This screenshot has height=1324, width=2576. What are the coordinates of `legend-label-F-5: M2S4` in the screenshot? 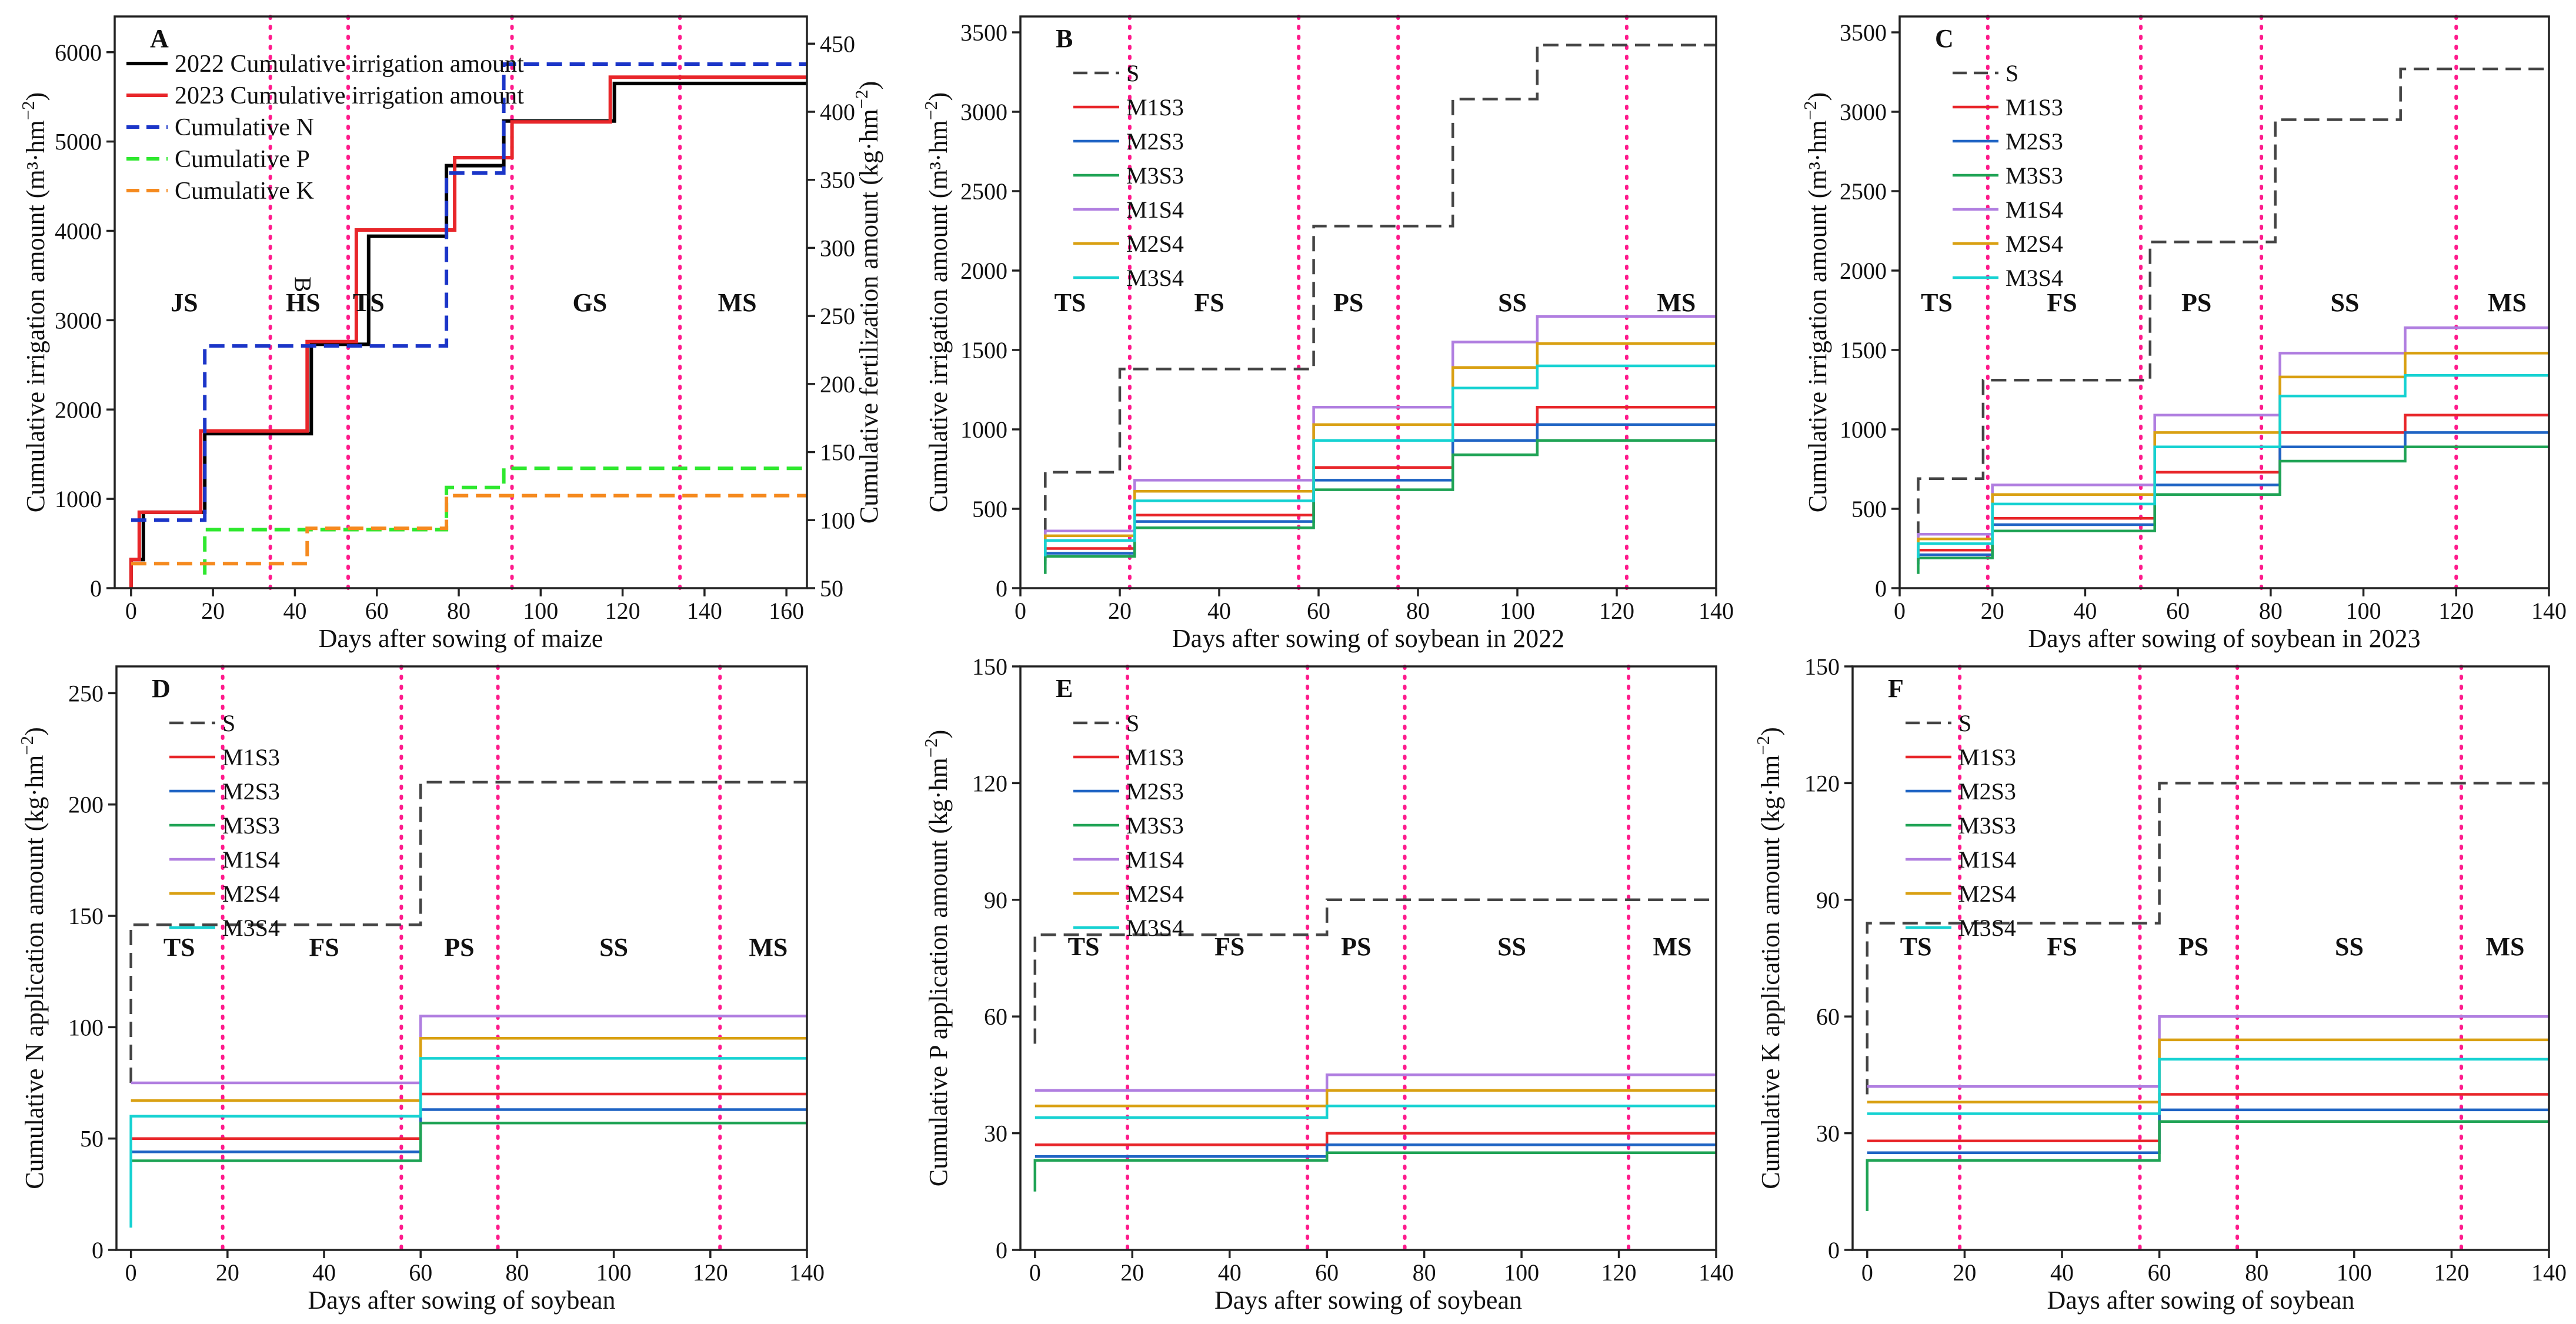 It's located at (1987, 894).